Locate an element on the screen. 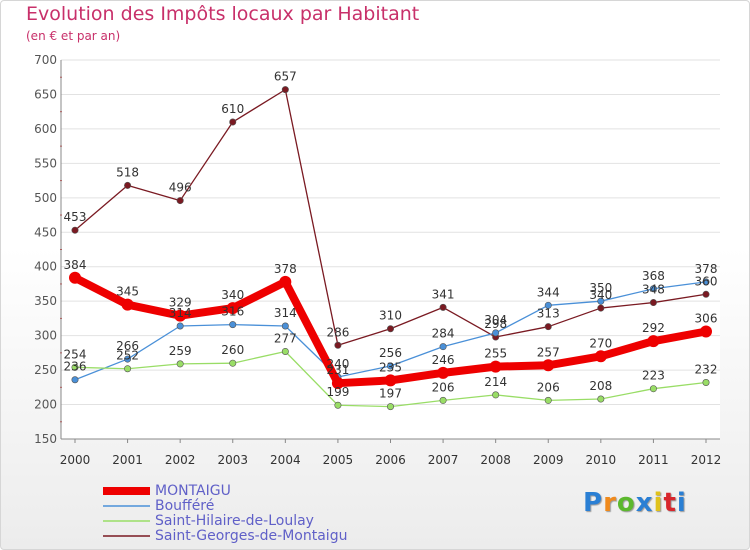  y-tick-label: 250 is located at coordinates (45, 370).